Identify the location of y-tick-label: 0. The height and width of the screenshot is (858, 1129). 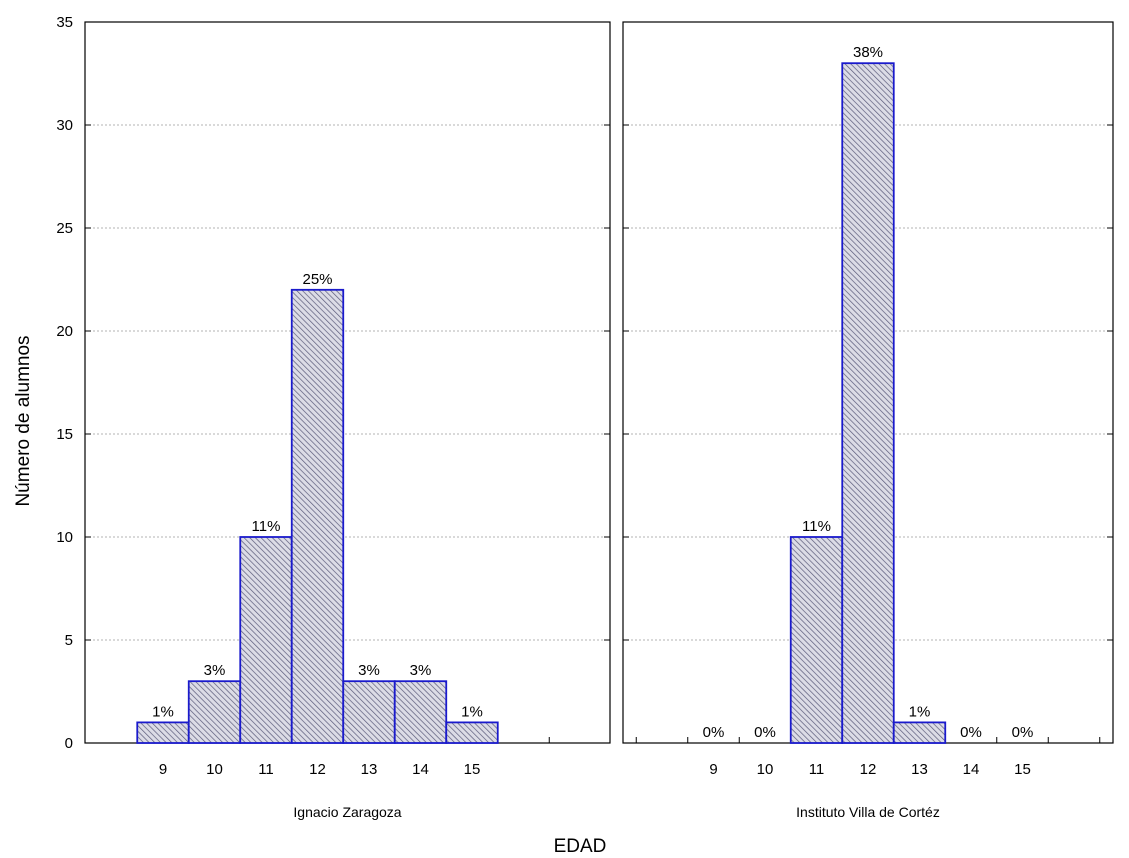
(69, 743).